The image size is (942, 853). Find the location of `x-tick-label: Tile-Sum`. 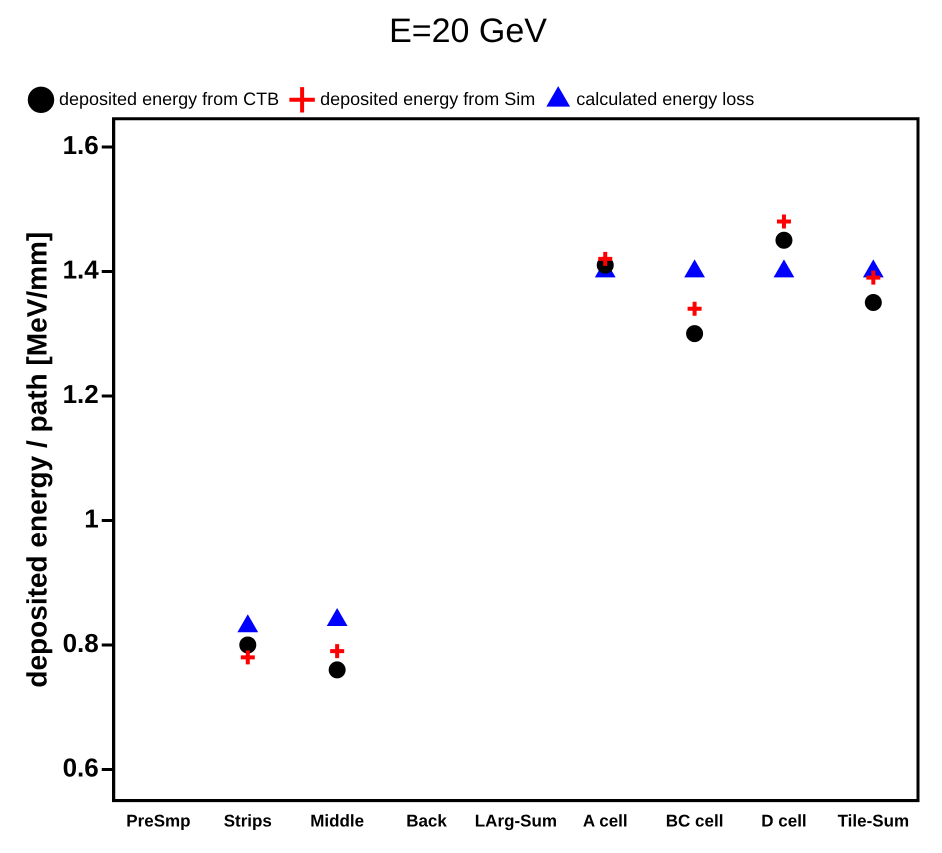

x-tick-label: Tile-Sum is located at coordinates (874, 820).